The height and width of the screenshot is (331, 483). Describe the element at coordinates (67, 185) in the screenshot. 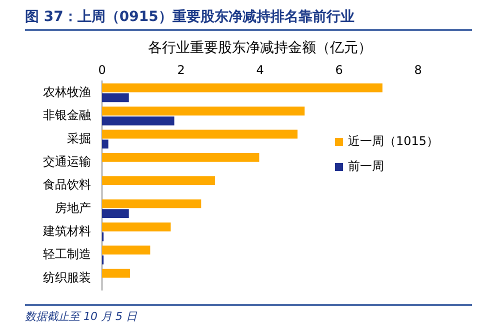

I see `y-tick-label: 食品饮料` at that location.